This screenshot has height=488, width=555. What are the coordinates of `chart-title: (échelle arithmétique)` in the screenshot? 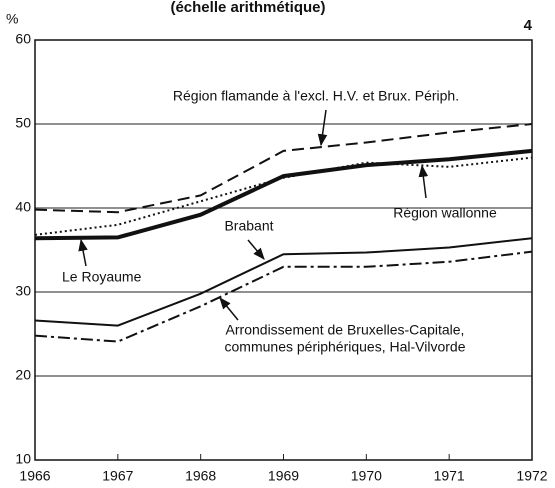 It's located at (247, 8).